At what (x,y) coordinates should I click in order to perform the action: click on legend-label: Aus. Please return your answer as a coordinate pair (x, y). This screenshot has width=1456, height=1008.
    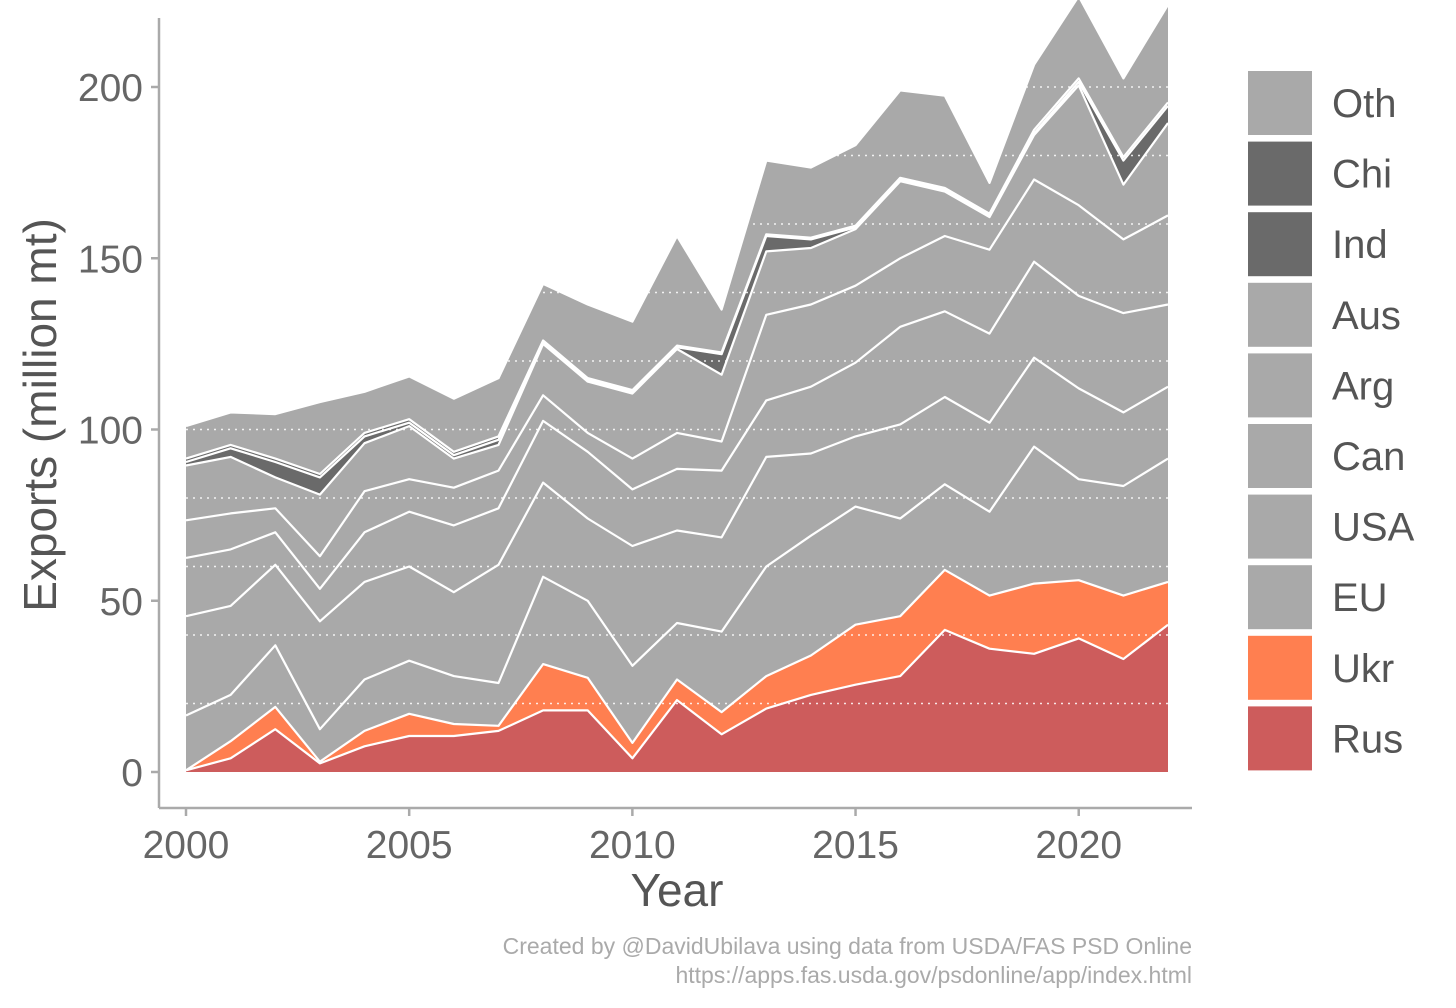
    Looking at the image, I should click on (1366, 316).